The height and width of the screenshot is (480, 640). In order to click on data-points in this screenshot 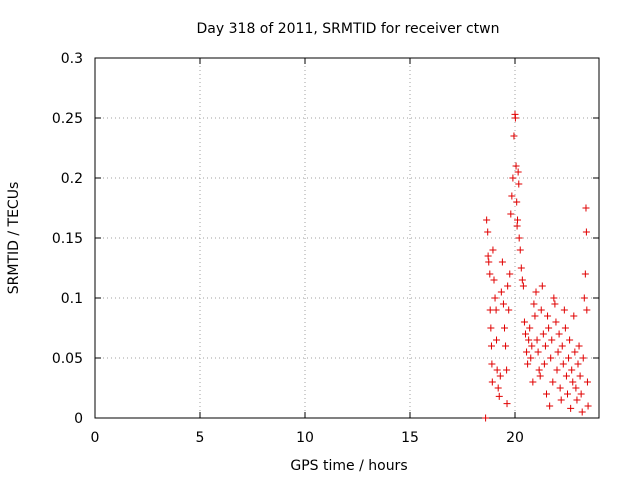, I will do `click(537, 266)`.